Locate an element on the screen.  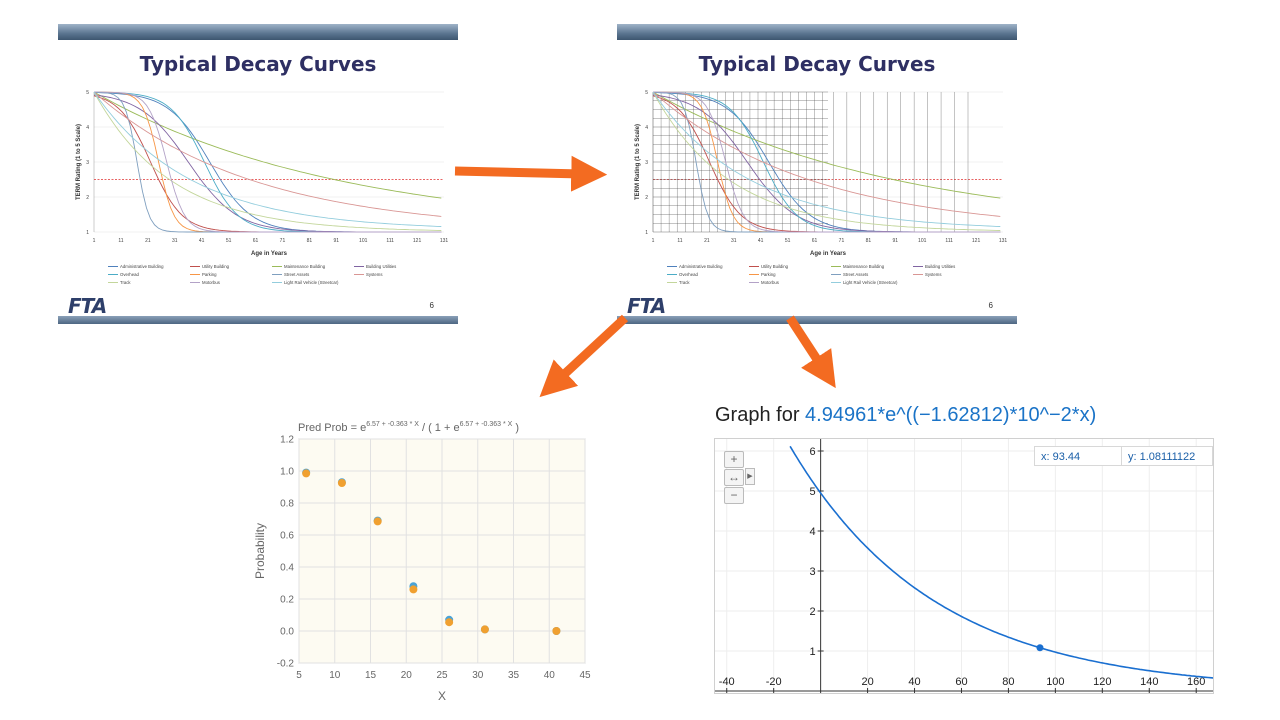
x-tick-label: 1 is located at coordinates (653, 241).